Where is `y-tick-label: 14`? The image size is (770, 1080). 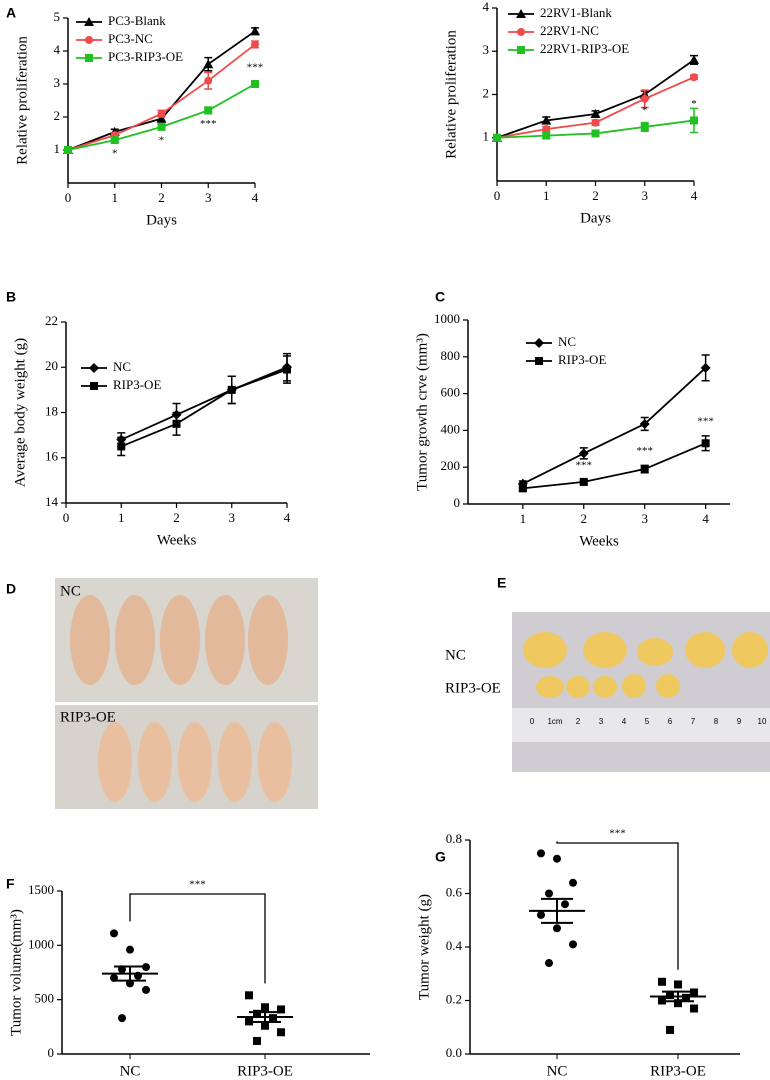
y-tick-label: 14 is located at coordinates (52, 501).